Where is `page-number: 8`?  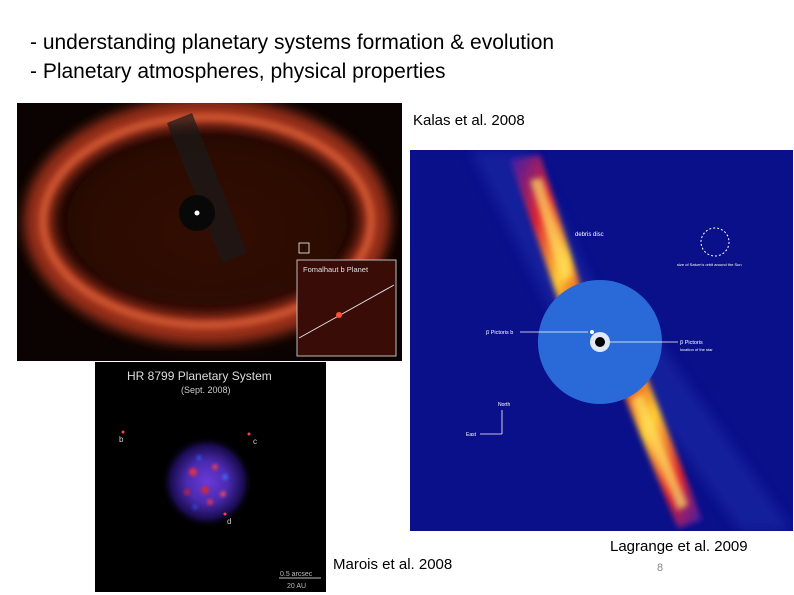 page-number: 8 is located at coordinates (660, 568).